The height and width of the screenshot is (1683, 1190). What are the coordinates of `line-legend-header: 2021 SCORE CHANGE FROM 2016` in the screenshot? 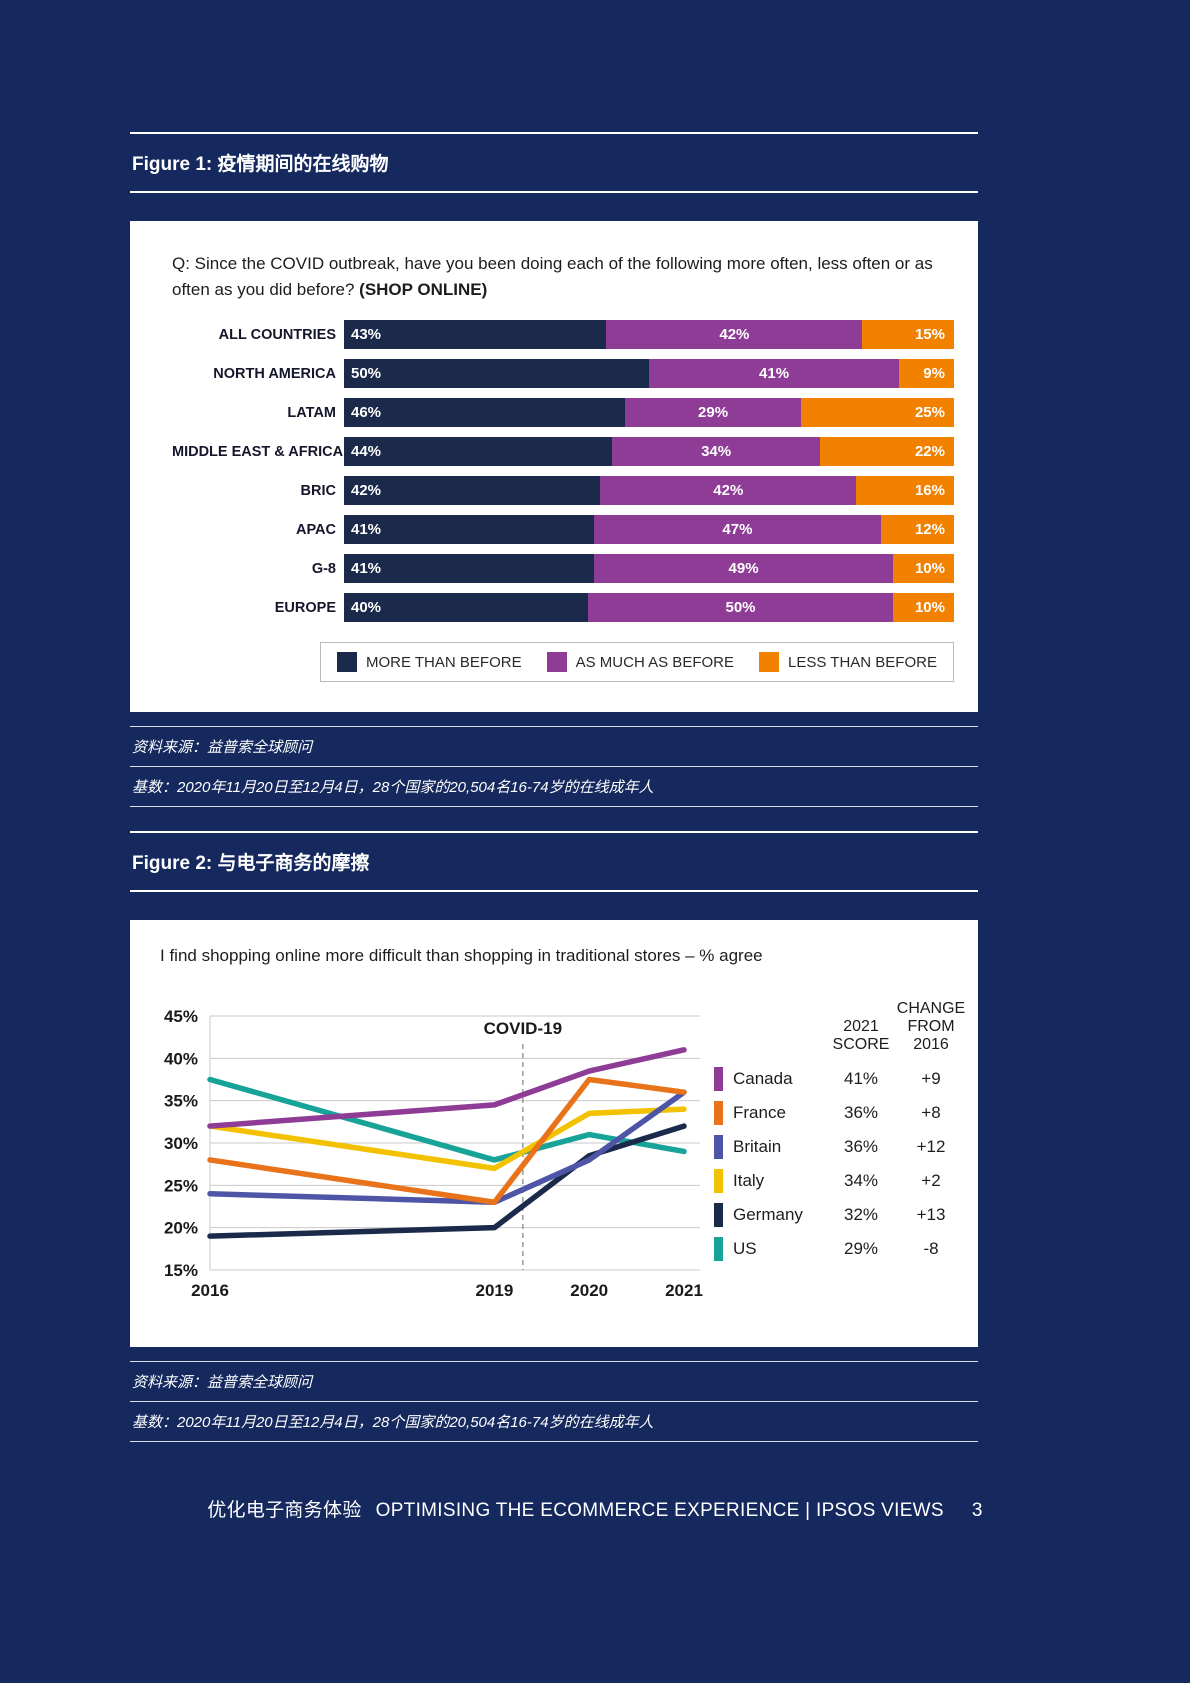 It's located at (842, 1027).